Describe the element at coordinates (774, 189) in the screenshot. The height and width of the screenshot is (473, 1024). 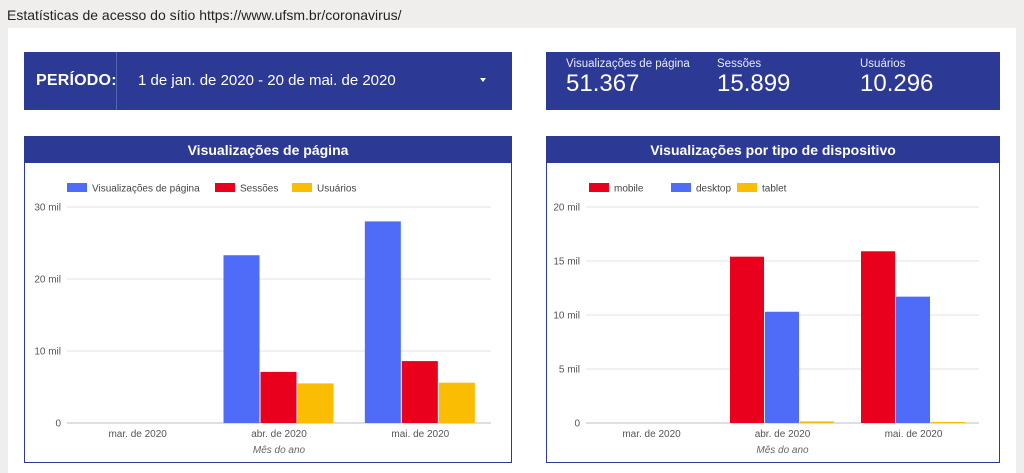
I see `legend-label: tablet` at that location.